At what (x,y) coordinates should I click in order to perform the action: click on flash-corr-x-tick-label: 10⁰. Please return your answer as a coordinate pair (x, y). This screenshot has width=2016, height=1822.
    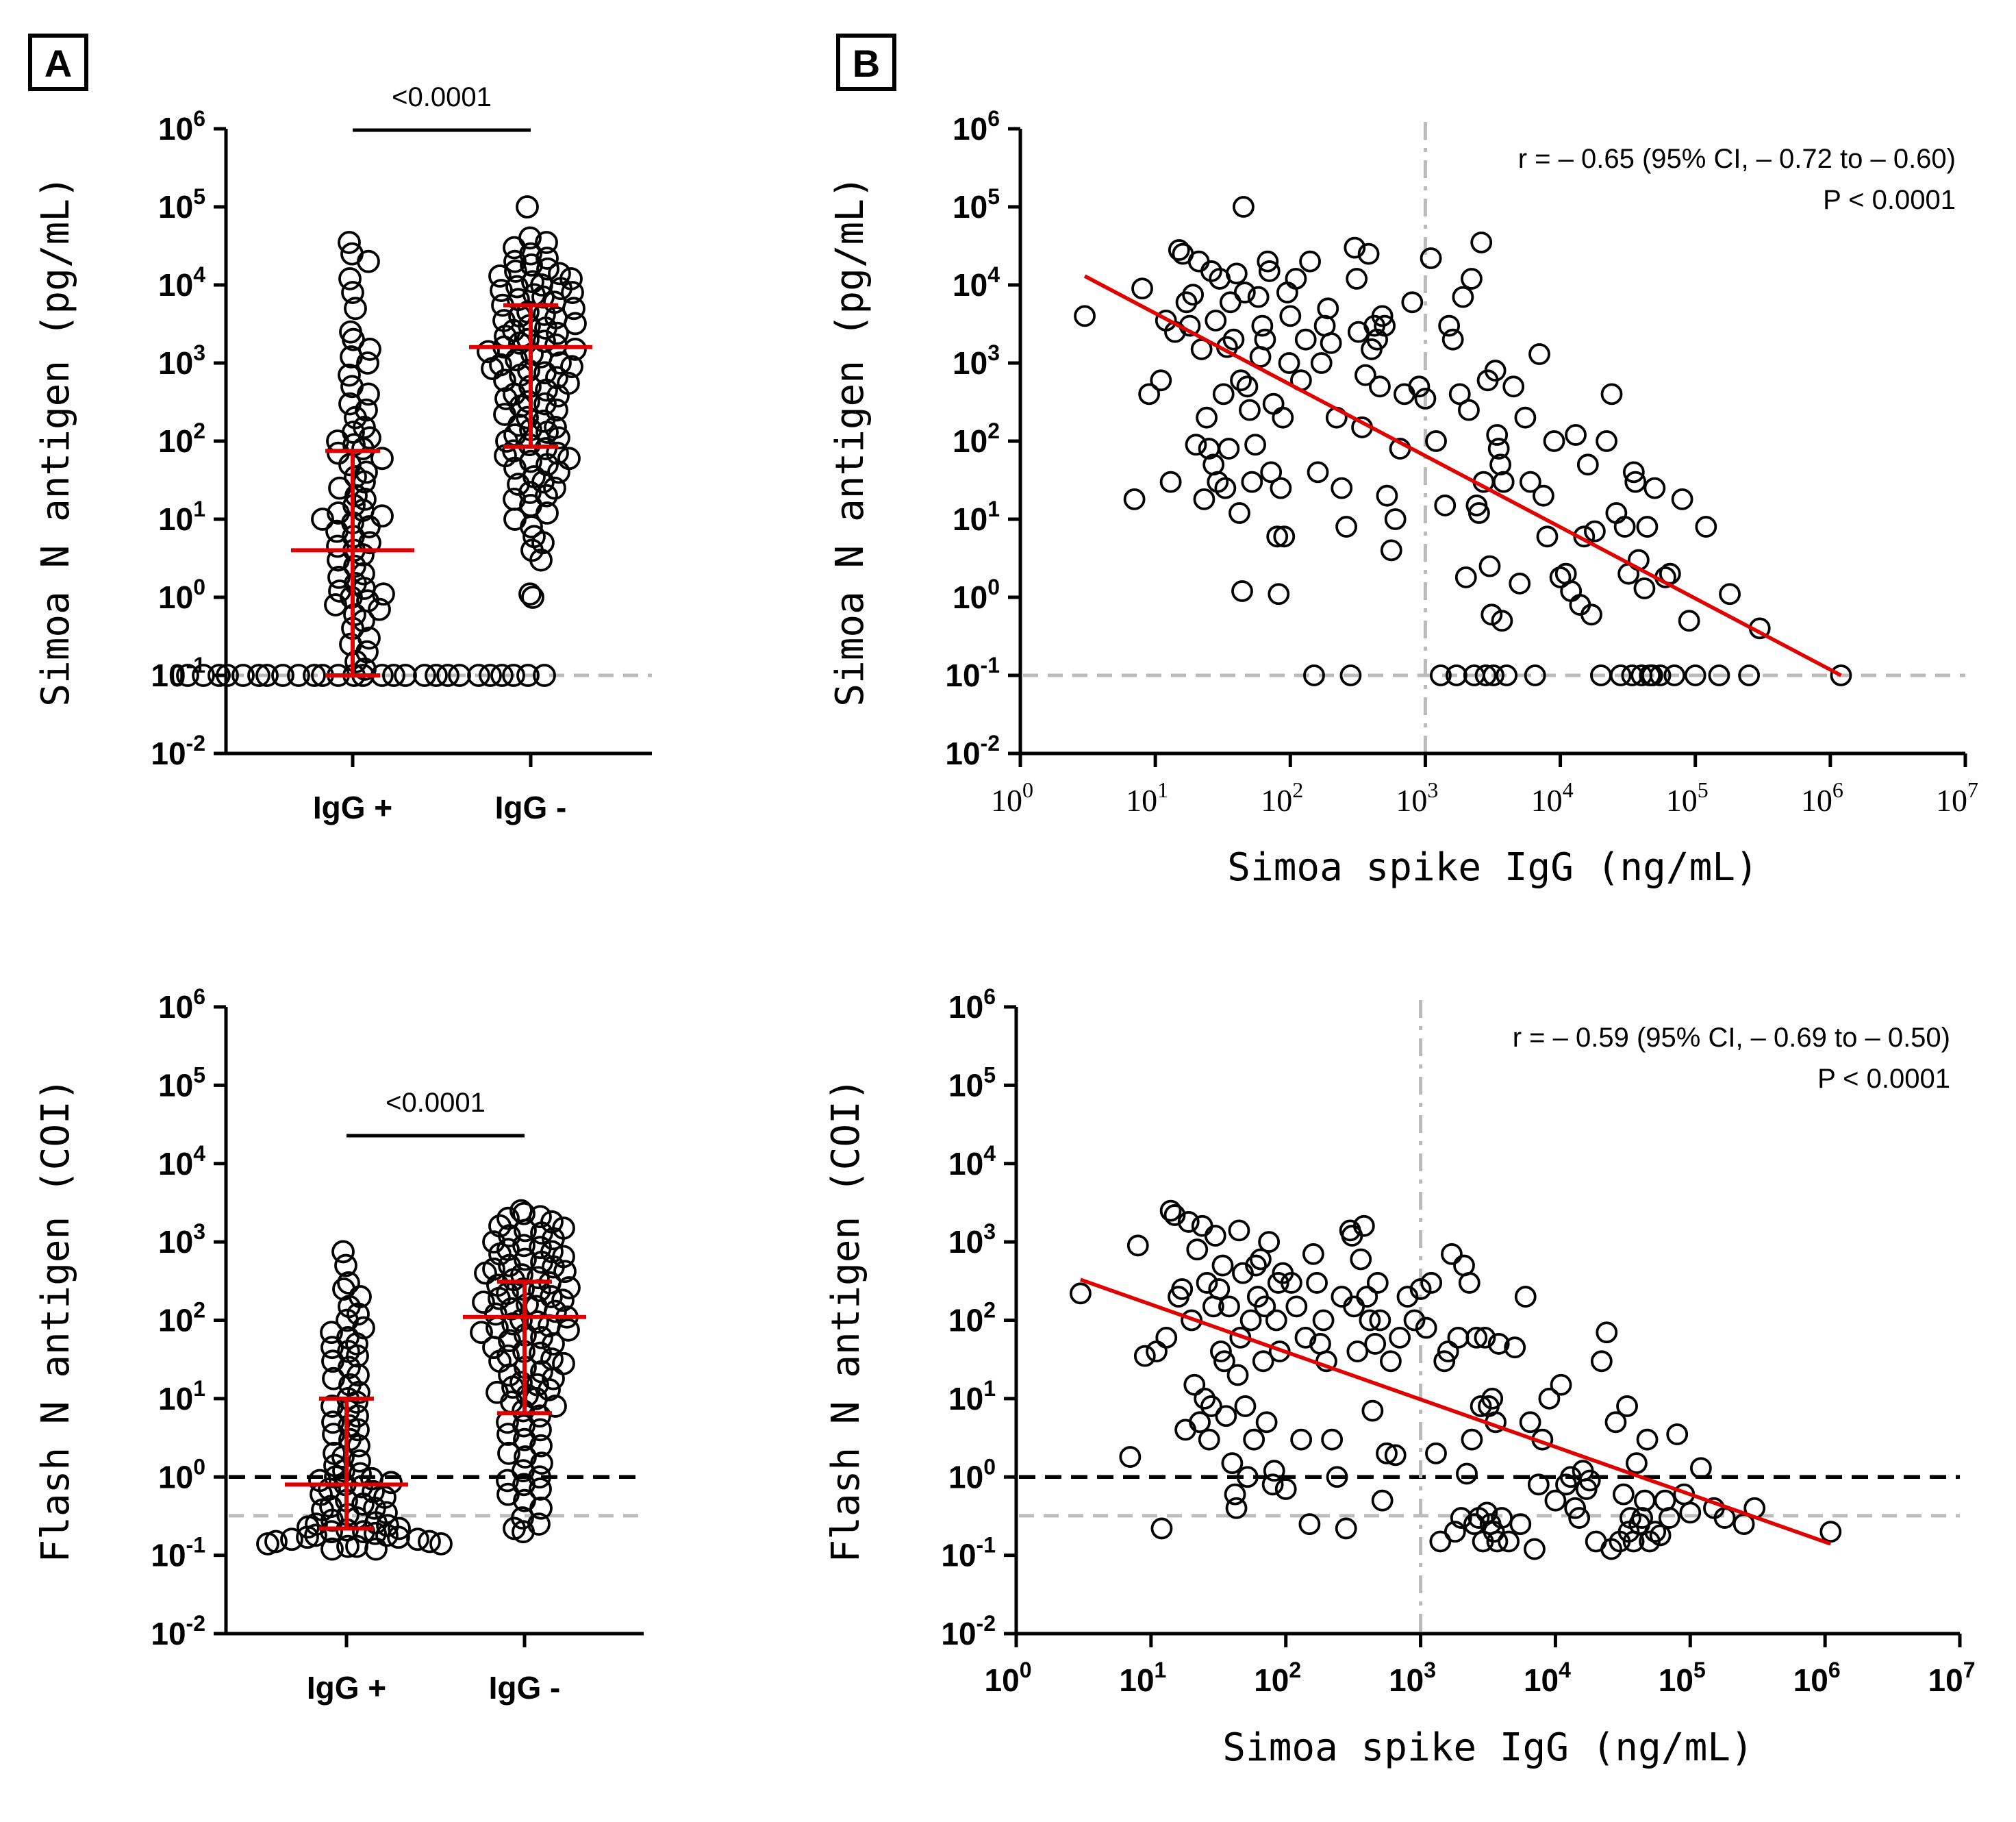
    Looking at the image, I should click on (1008, 1678).